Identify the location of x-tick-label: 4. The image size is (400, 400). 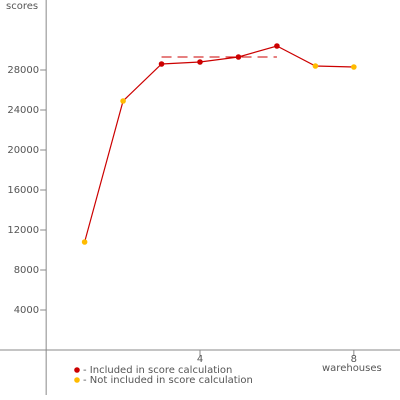
(200, 359).